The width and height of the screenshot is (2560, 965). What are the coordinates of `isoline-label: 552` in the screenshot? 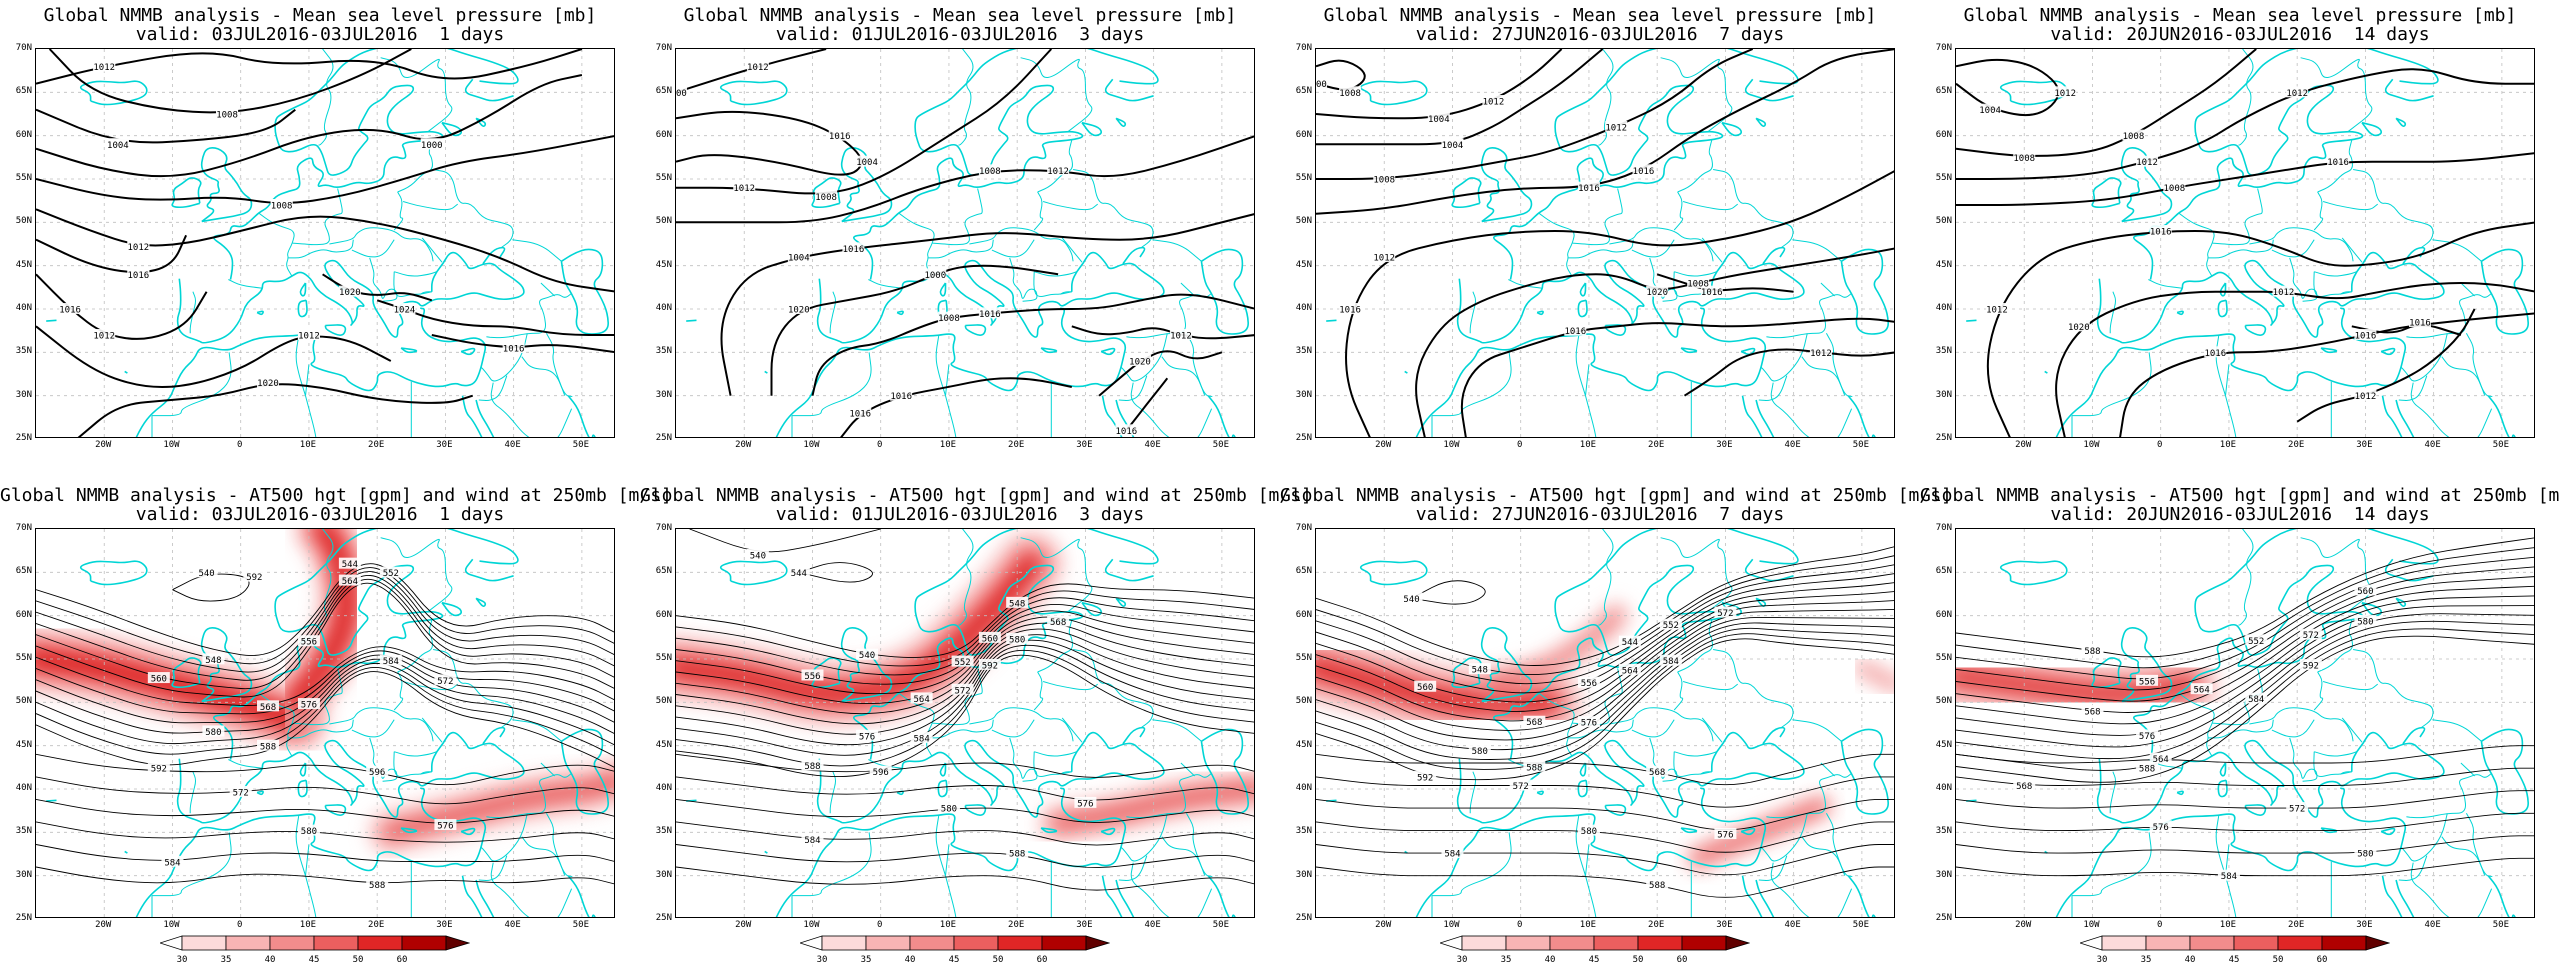 It's located at (391, 574).